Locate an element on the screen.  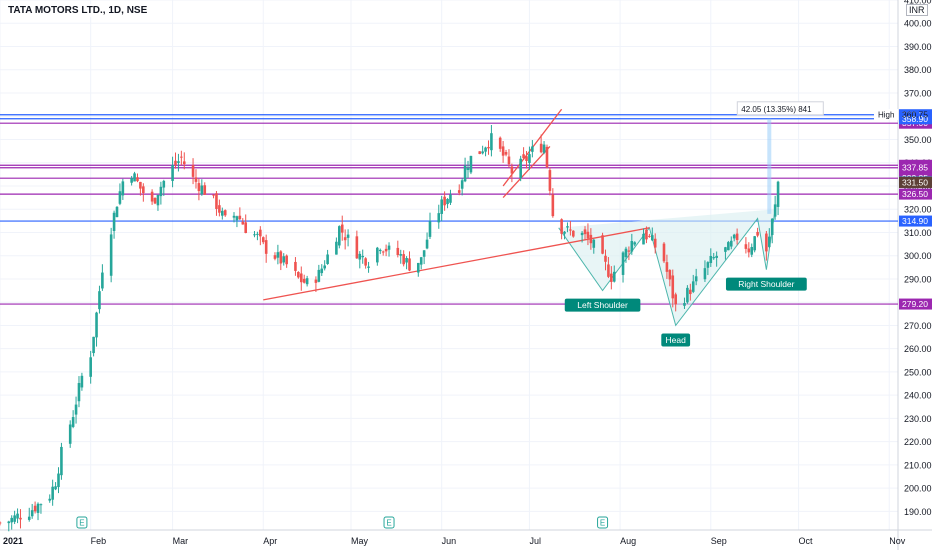
x-tick-label: Jun is located at coordinates (449, 541).